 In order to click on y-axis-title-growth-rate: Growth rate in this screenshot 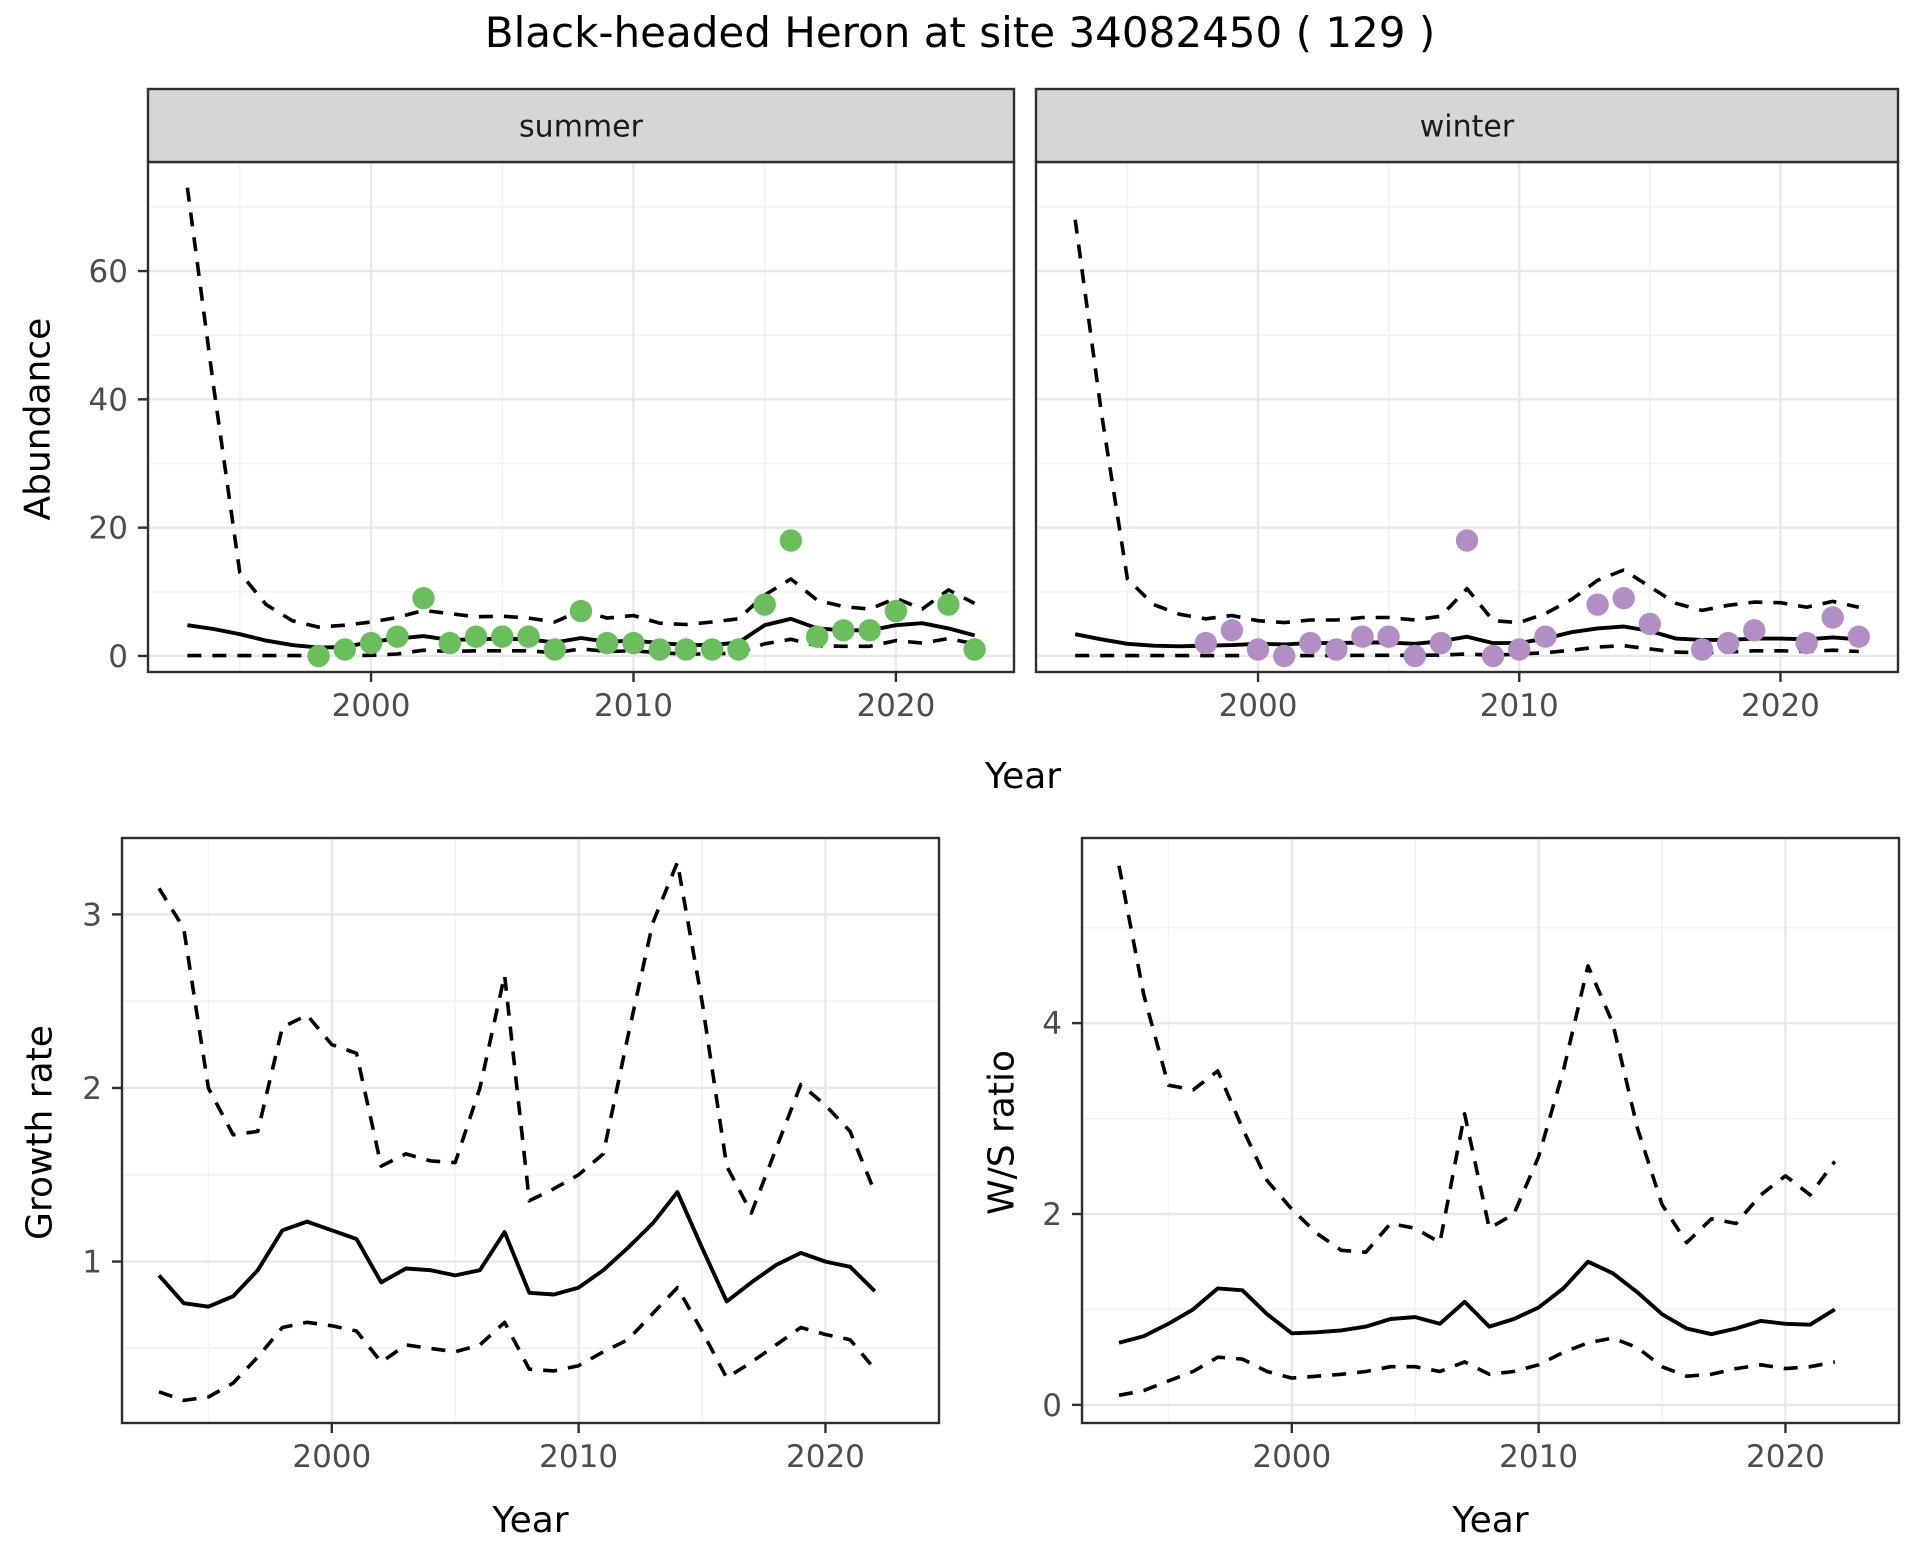, I will do `click(40, 1132)`.